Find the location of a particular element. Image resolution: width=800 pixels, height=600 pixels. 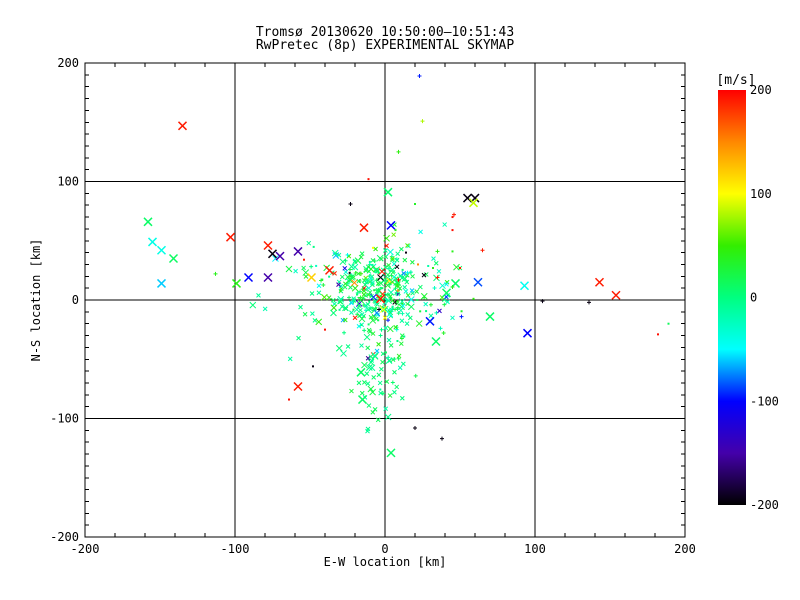

colorbar-tick-label: 200 is located at coordinates (761, 90).